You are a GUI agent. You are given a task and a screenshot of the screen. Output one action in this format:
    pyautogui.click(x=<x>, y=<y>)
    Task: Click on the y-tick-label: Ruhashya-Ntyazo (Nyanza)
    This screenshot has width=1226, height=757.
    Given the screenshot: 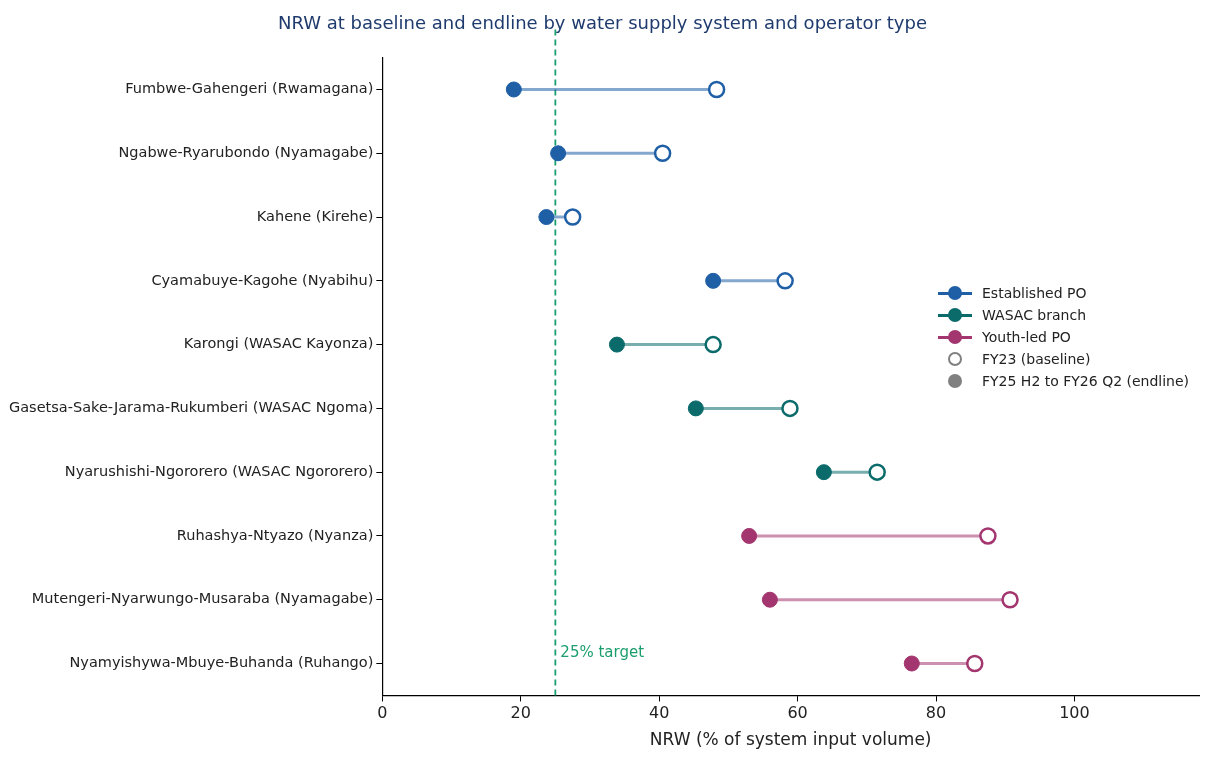 What is the action you would take?
    pyautogui.click(x=275, y=534)
    